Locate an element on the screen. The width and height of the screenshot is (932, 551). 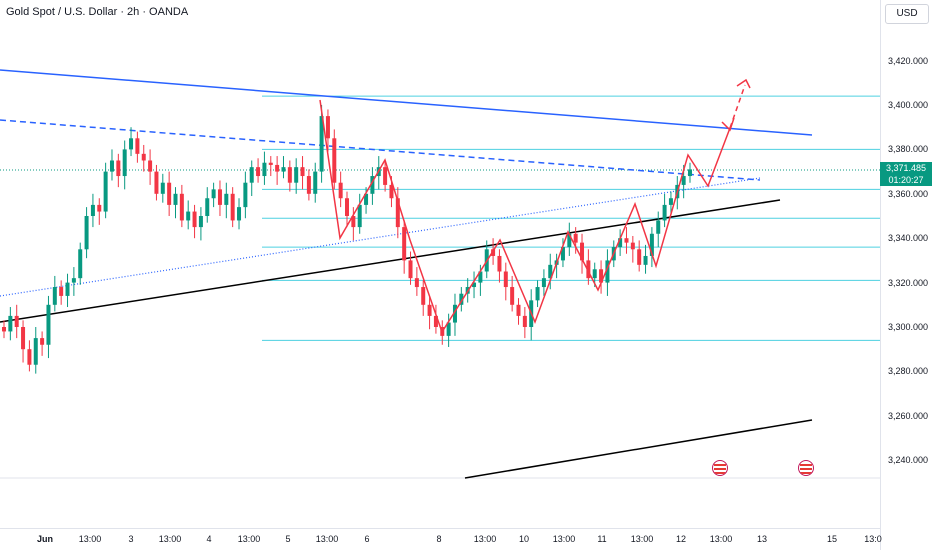
price-tick: 3,240.000 is located at coordinates (908, 460).